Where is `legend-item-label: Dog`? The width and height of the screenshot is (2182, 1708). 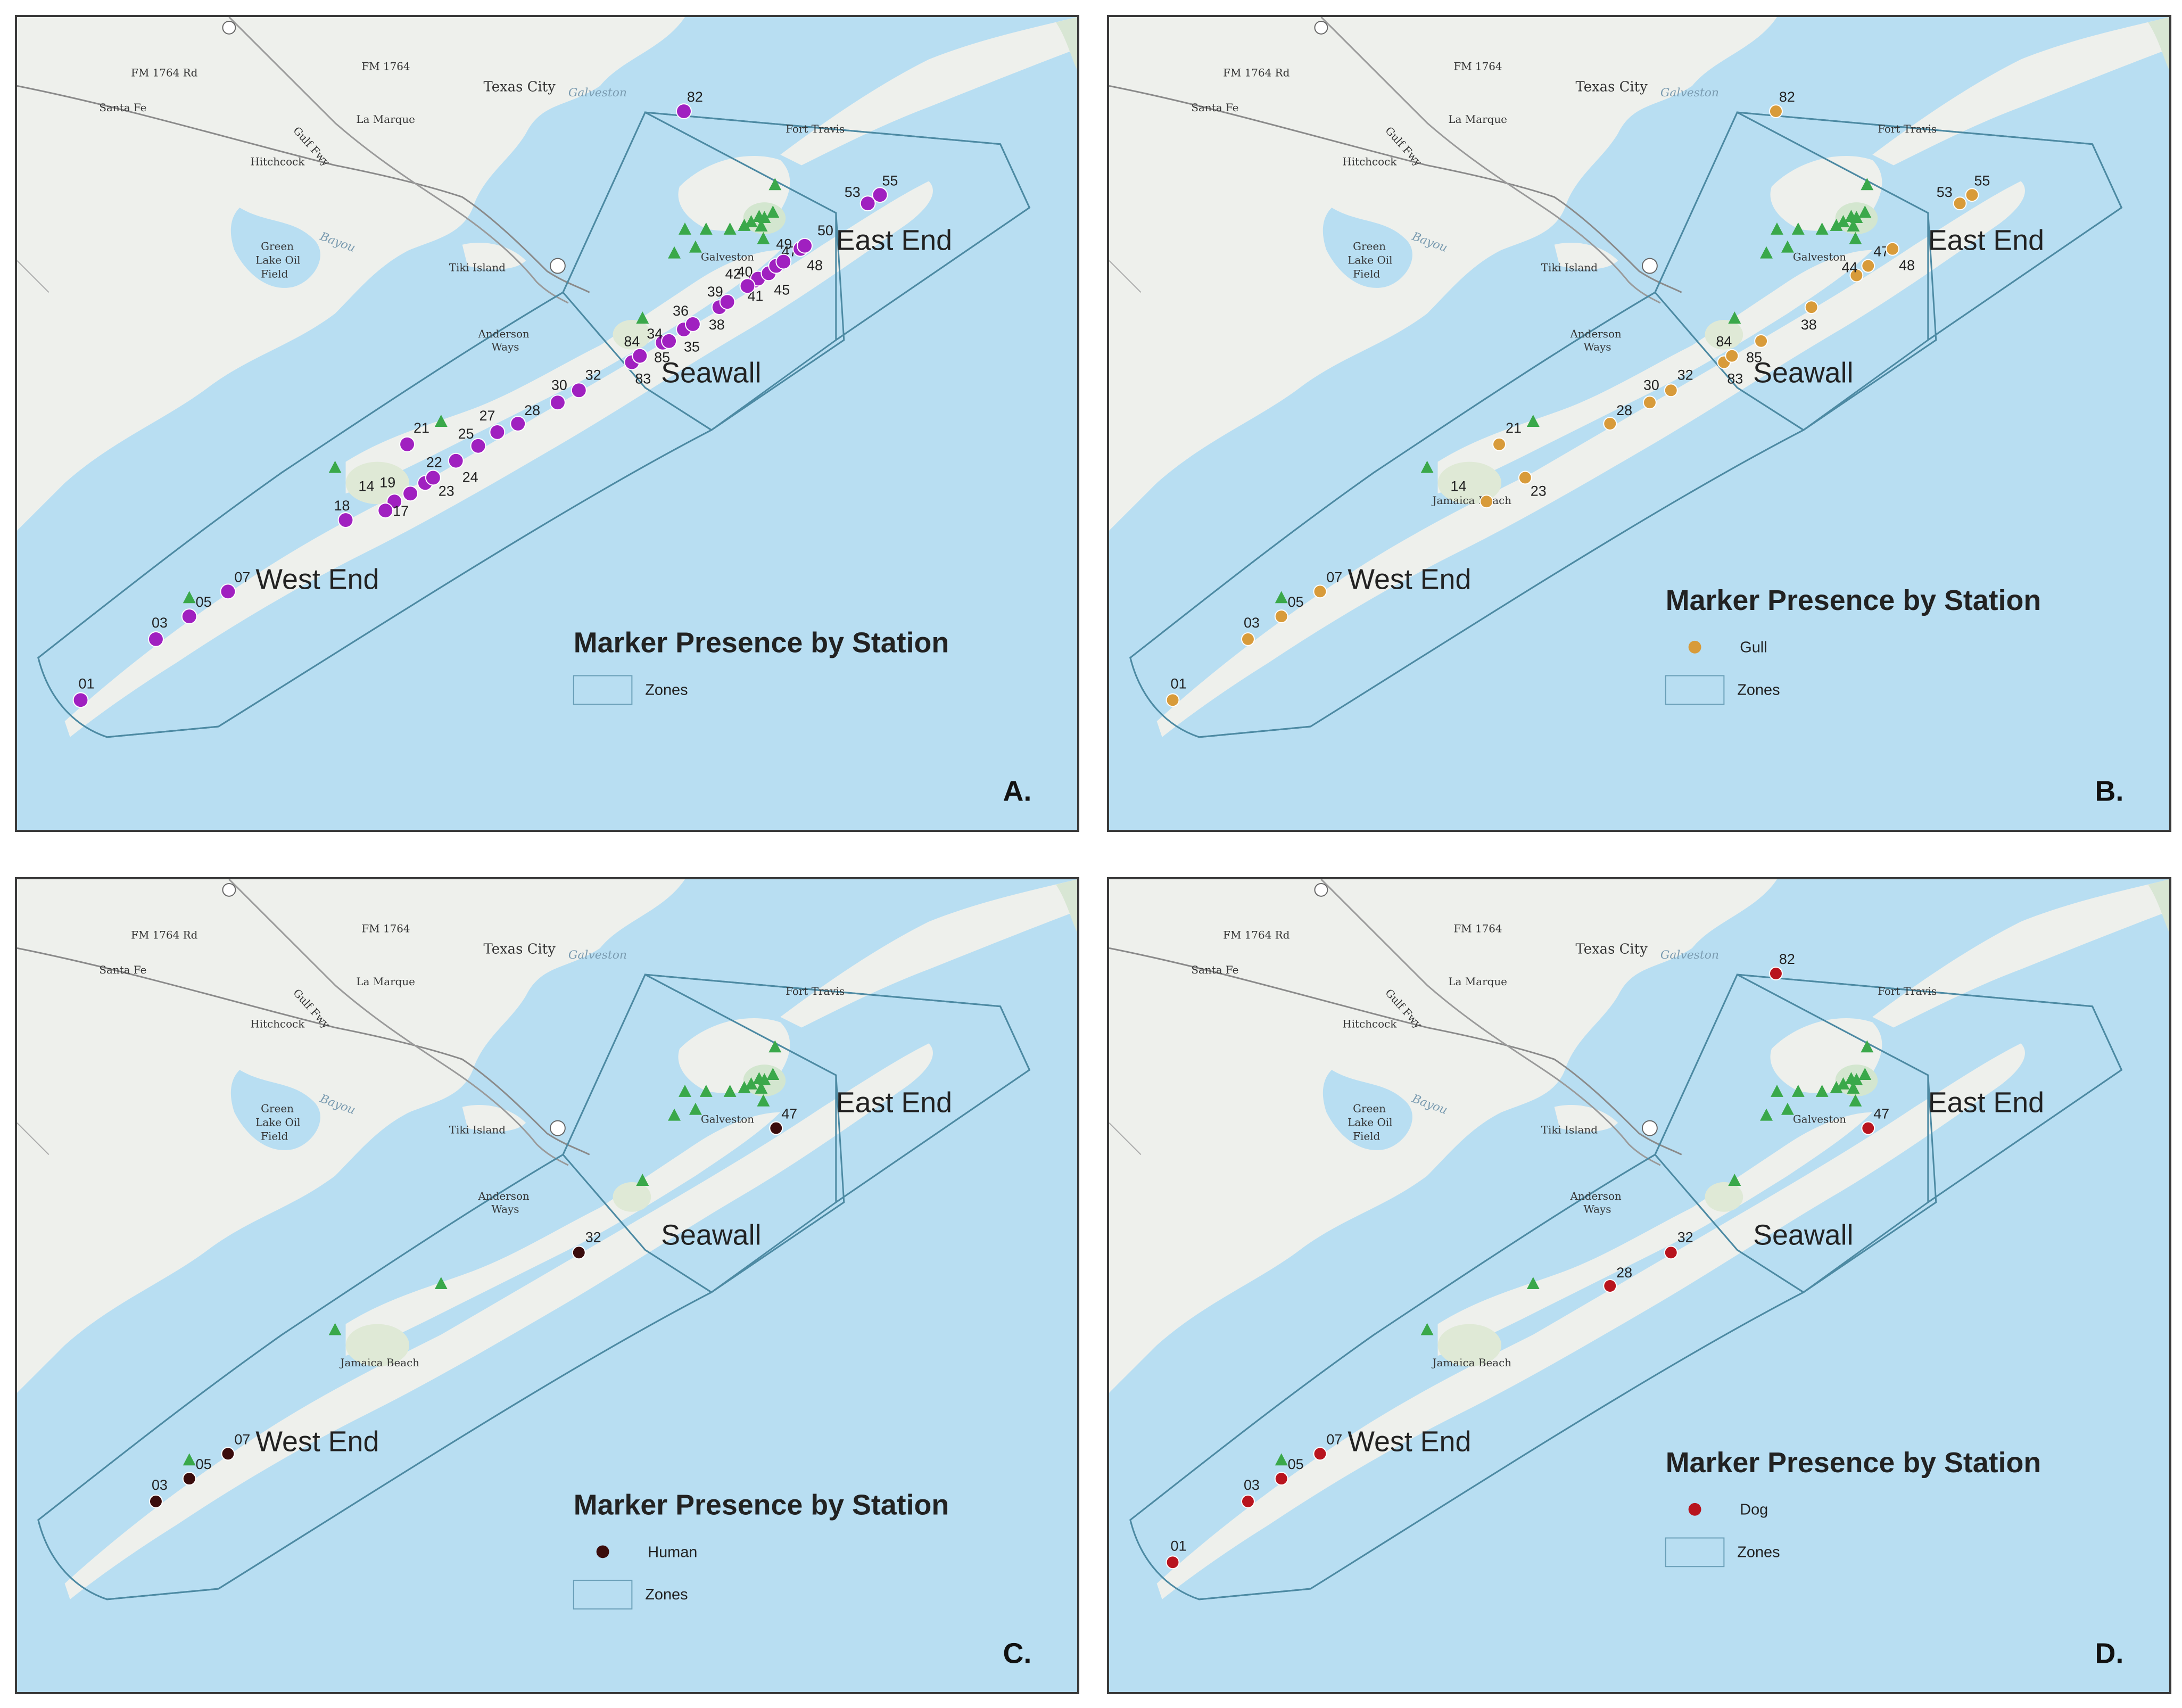 legend-item-label: Dog is located at coordinates (1754, 1510).